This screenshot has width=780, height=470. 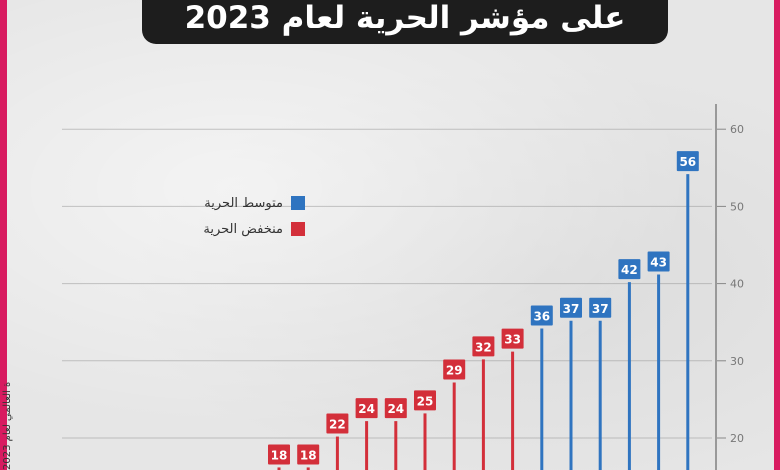 I want to click on left-border, so click(x=3, y=235).